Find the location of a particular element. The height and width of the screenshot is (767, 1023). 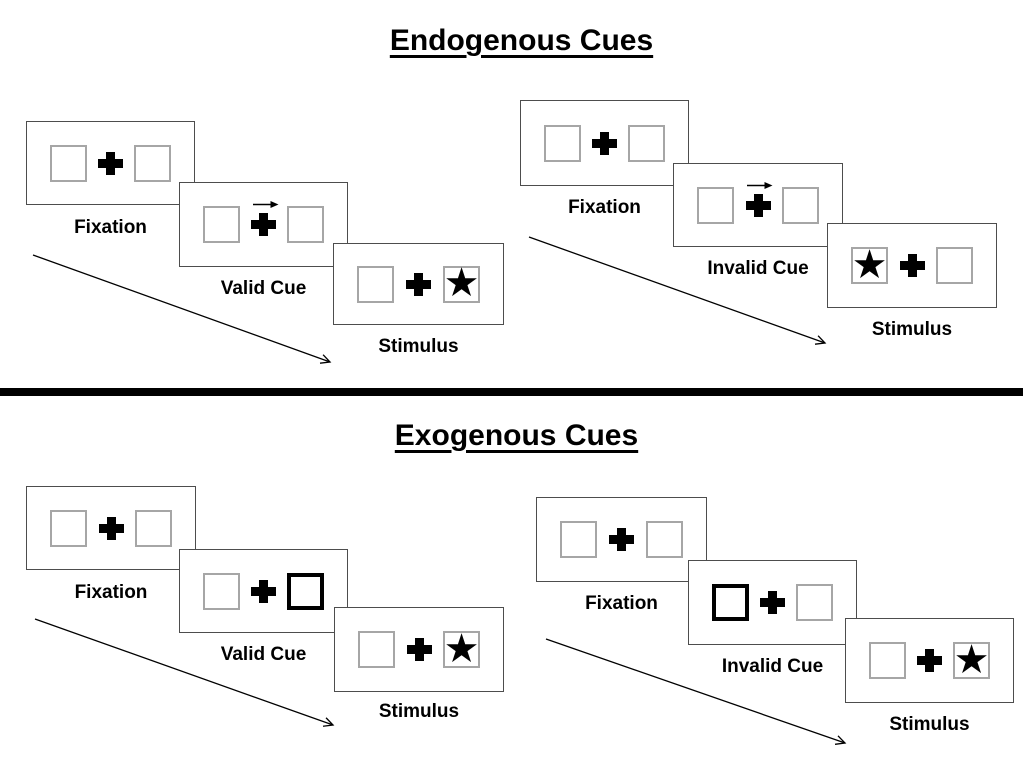

exogenous-invalid-fixation-panel is located at coordinates (621, 539).